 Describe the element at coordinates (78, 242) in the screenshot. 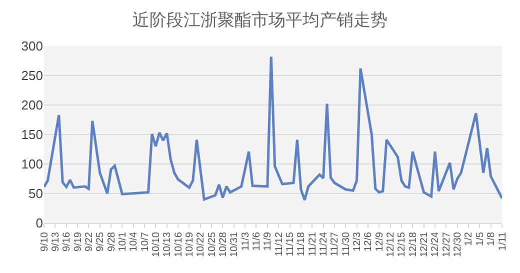

I see `x-tick-label: 9/19` at that location.